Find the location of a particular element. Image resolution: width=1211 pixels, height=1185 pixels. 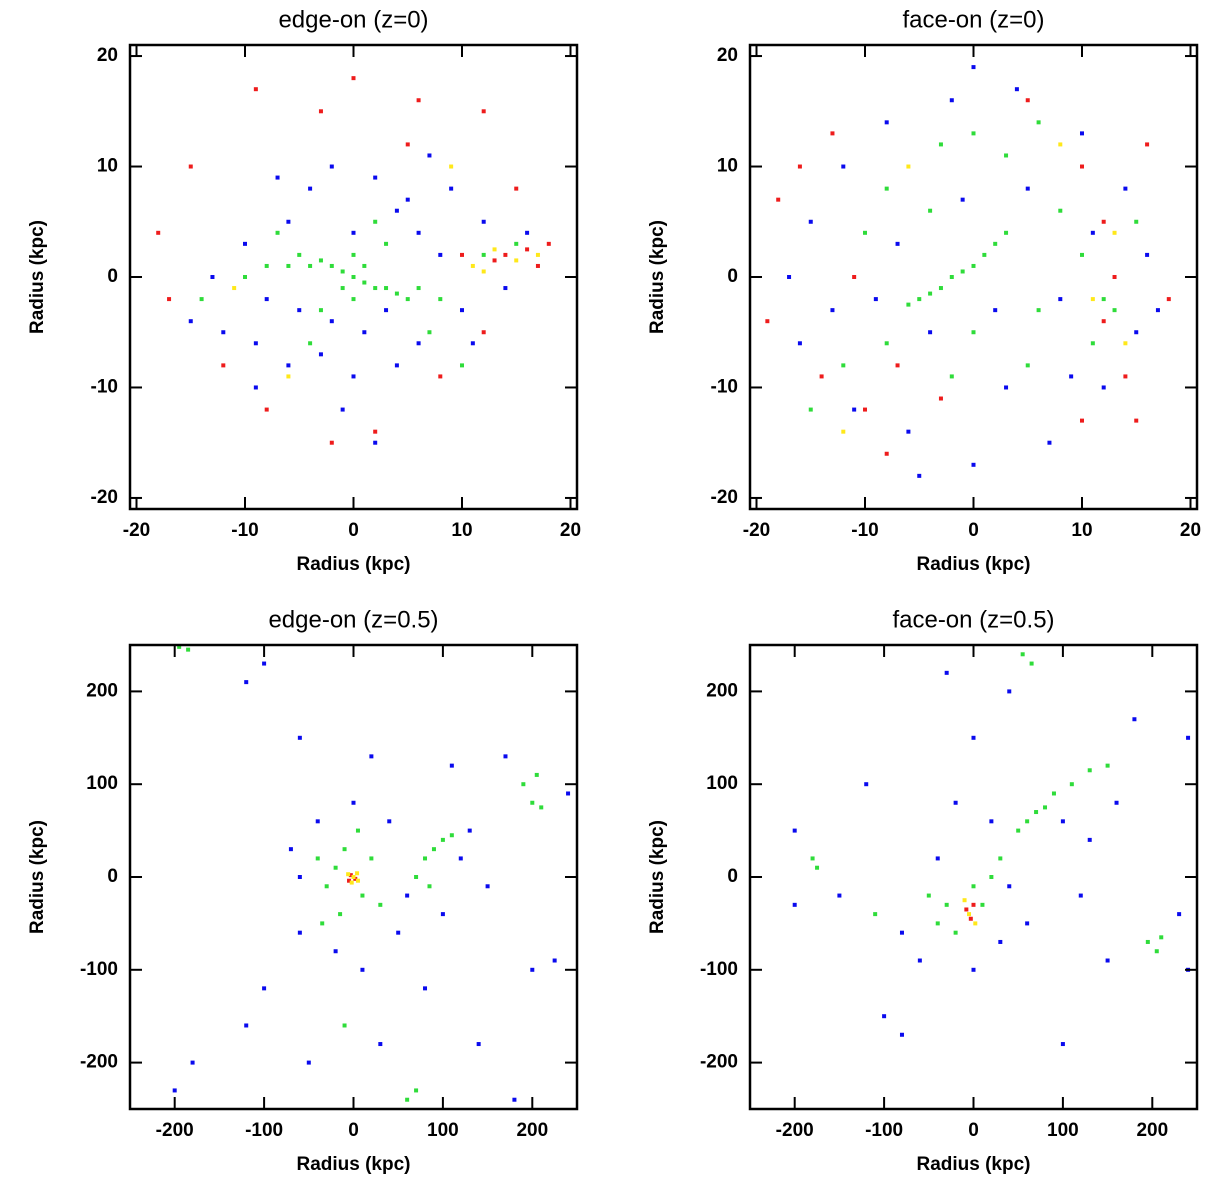

x-tick-label: -20 is located at coordinates (136, 530).